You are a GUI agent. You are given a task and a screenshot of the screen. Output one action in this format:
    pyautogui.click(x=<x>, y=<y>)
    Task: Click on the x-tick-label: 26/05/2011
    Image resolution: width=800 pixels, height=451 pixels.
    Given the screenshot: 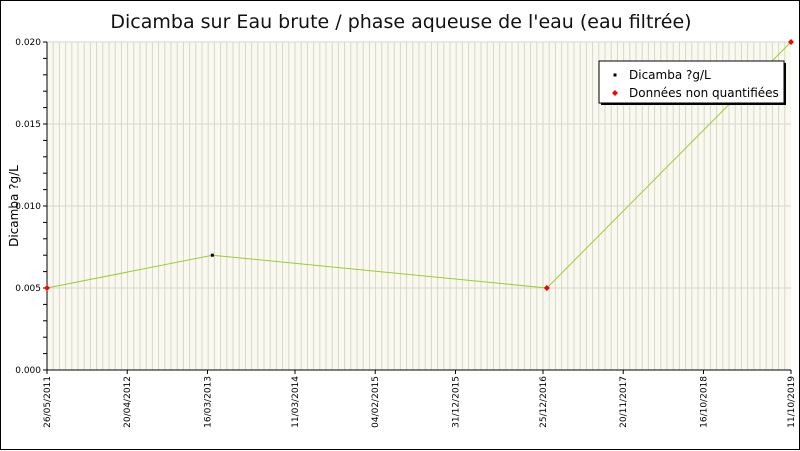 What is the action you would take?
    pyautogui.click(x=48, y=402)
    